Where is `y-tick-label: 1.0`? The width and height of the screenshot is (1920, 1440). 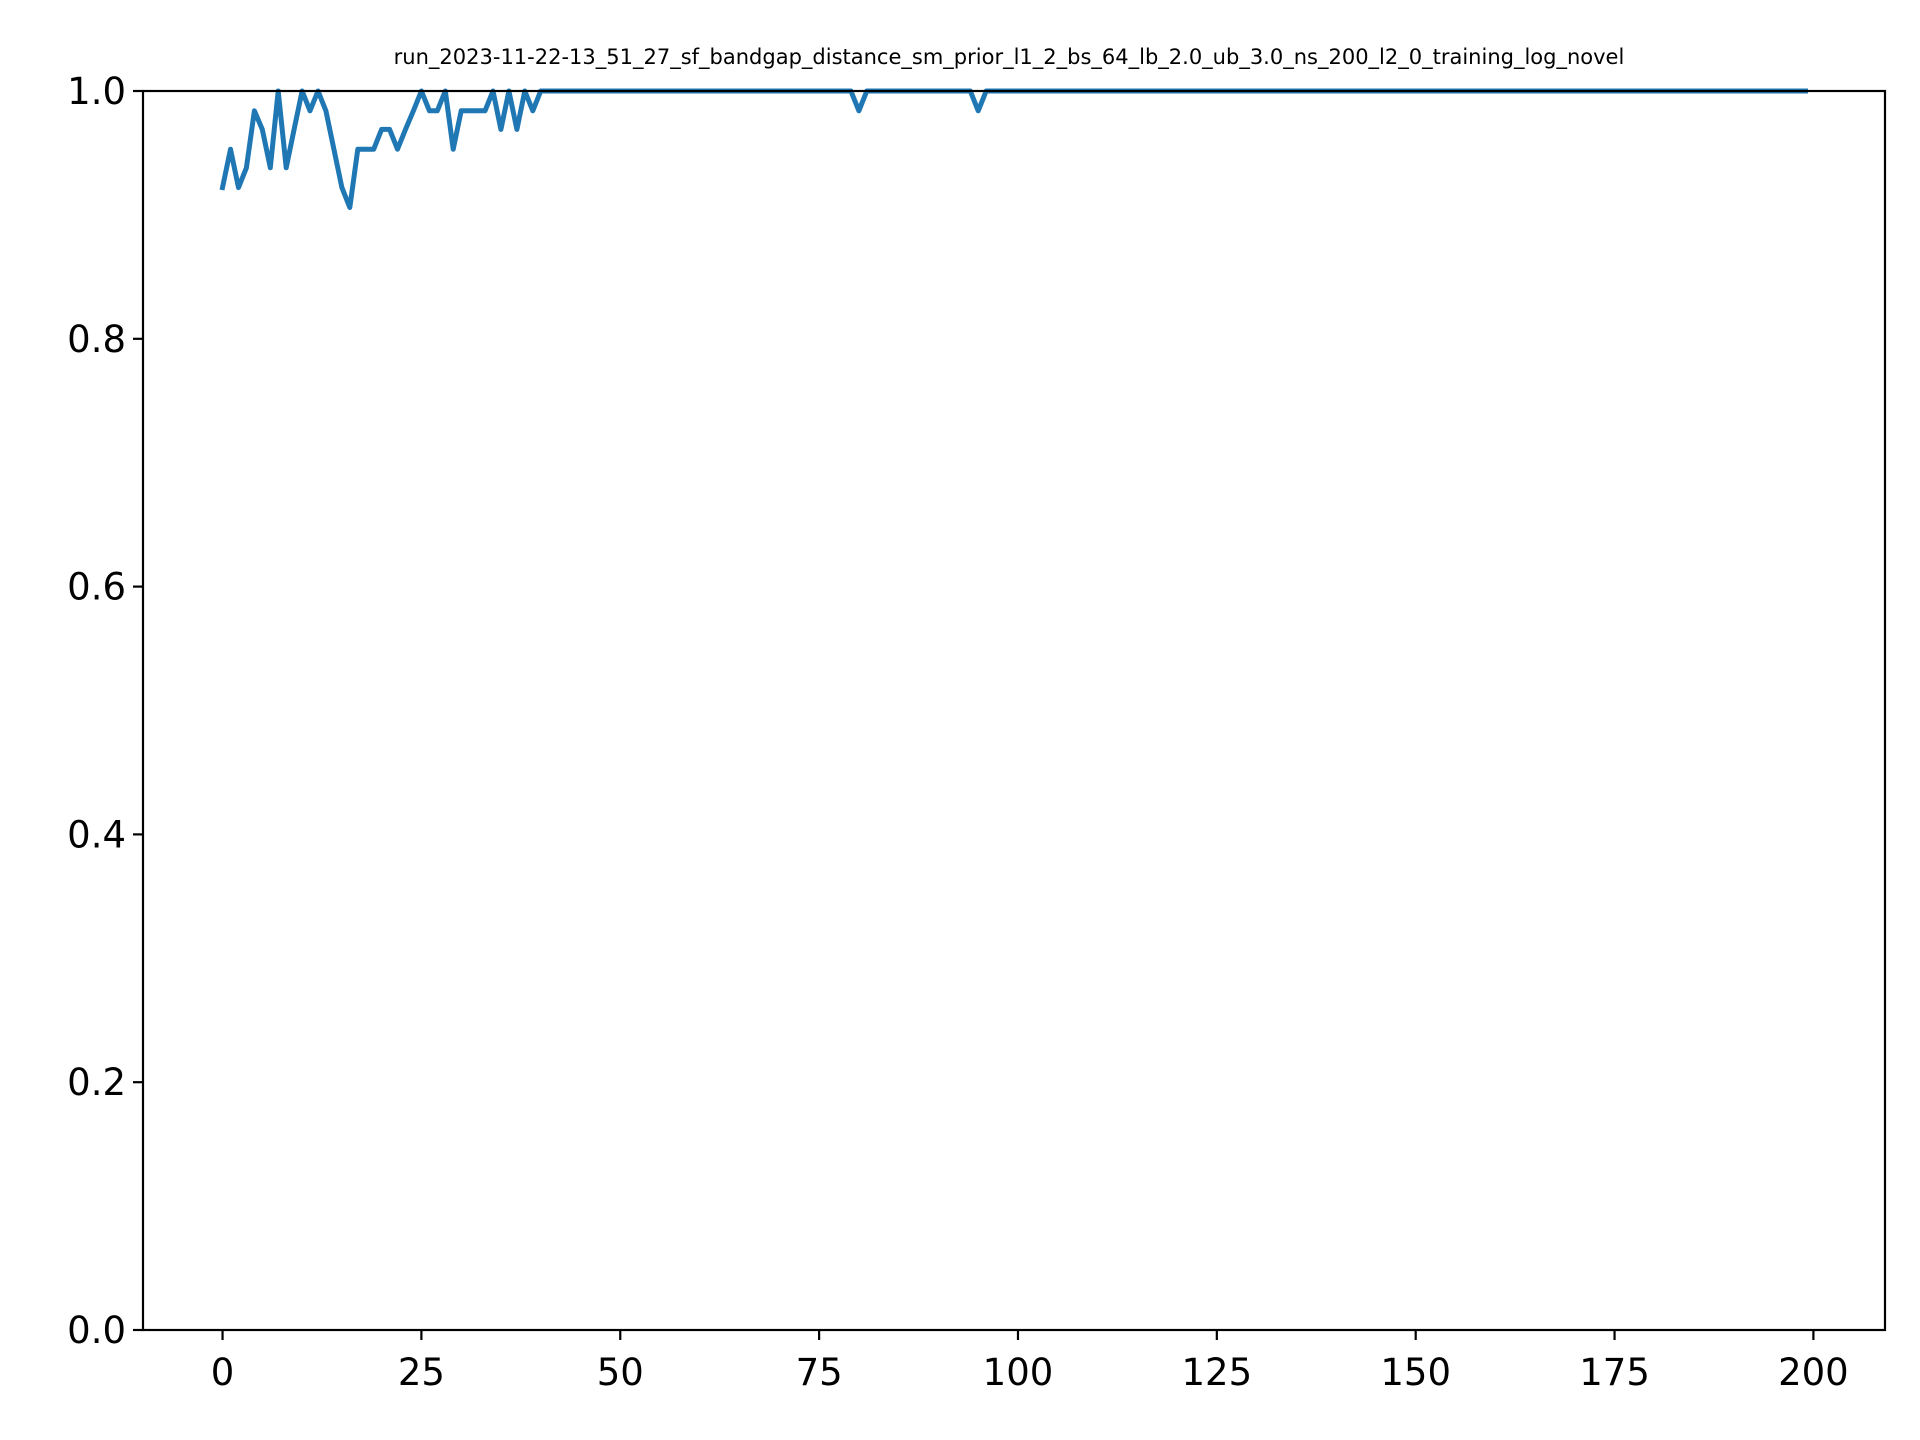
y-tick-label: 1.0 is located at coordinates (96, 91).